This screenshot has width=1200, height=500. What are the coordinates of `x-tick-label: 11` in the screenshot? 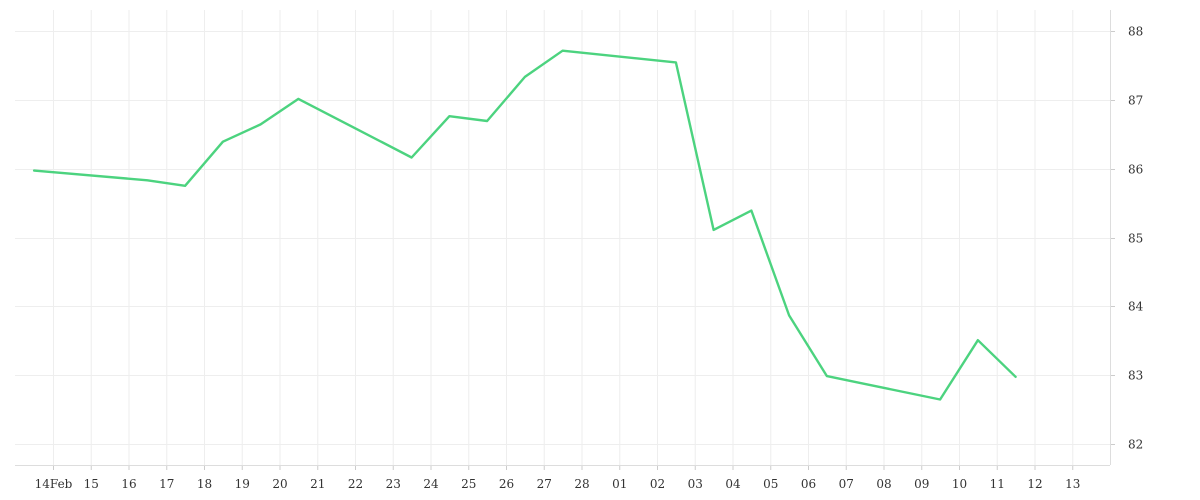 It's located at (997, 484).